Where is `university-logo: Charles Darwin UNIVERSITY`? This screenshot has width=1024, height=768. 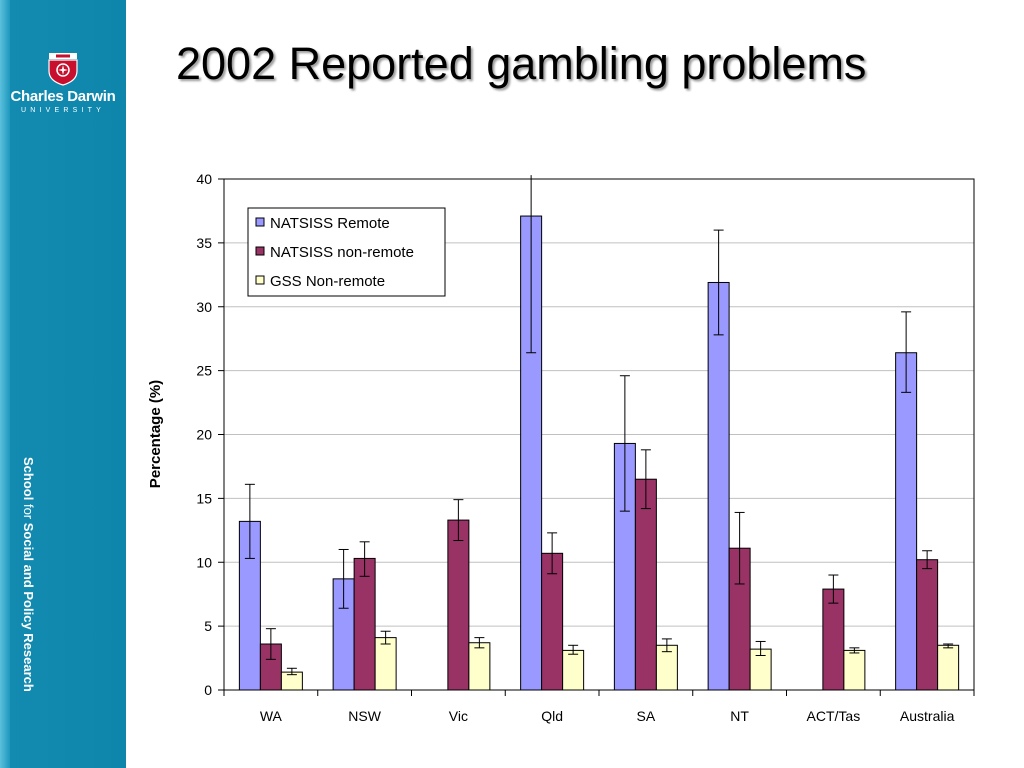
university-logo: Charles Darwin UNIVERSITY is located at coordinates (63, 83).